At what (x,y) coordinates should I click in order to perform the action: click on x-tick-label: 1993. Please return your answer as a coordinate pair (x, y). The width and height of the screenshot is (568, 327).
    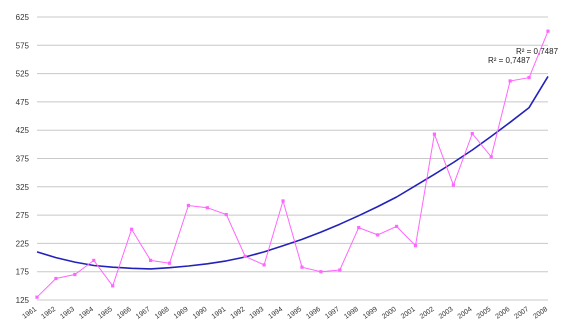
    Looking at the image, I should click on (256, 313).